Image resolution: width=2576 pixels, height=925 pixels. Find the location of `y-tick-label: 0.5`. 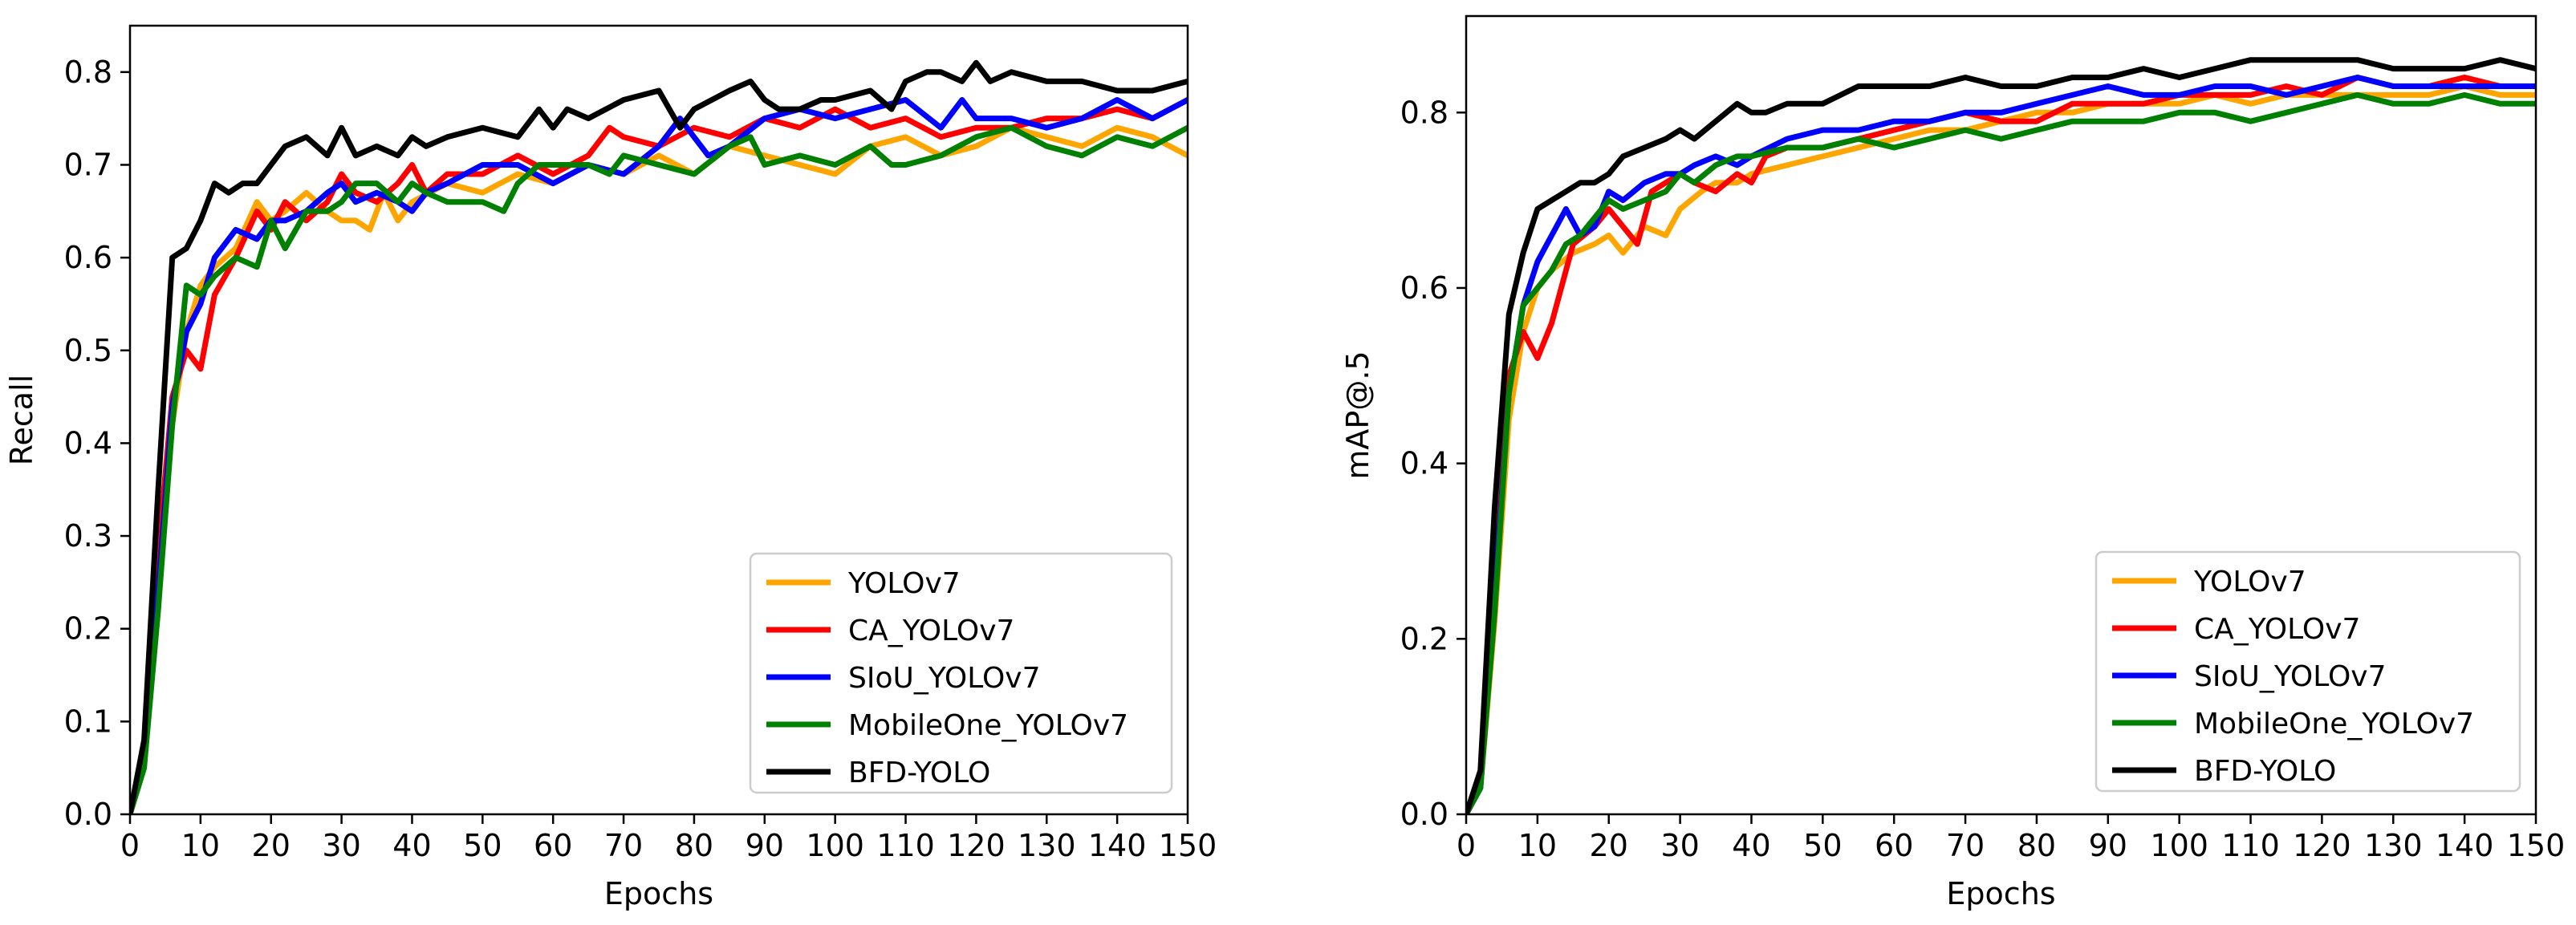

y-tick-label: 0.5 is located at coordinates (88, 350).